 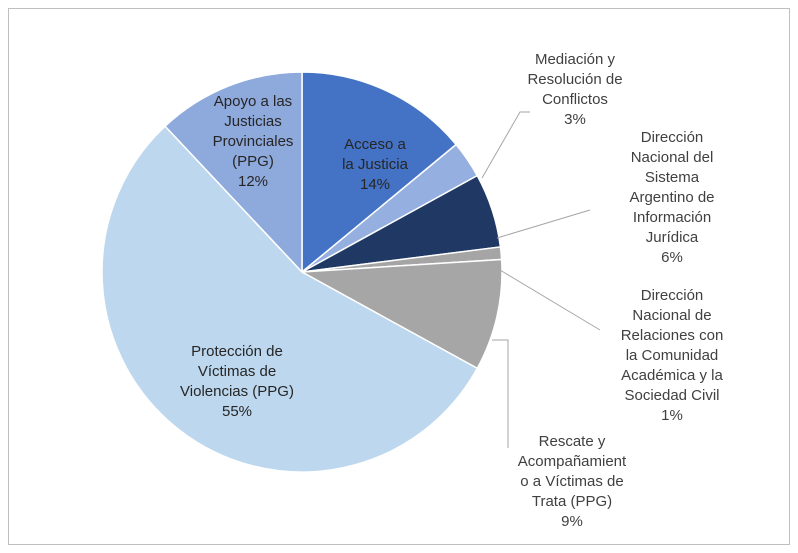 I want to click on data-label: Acceso a la Justicia 14%, so click(x=375, y=165).